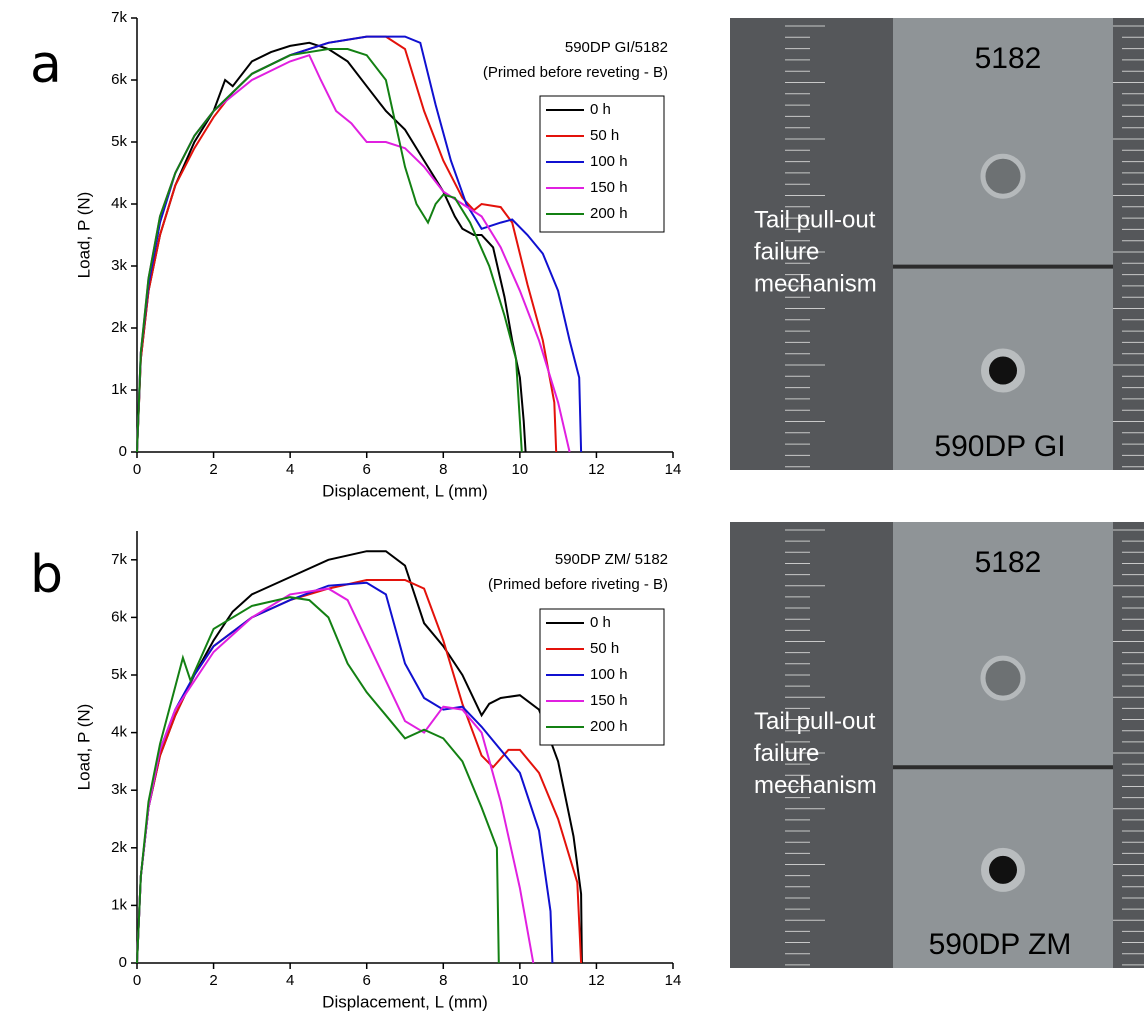 The height and width of the screenshot is (1032, 1144). What do you see at coordinates (46, 65) in the screenshot?
I see `panel-label: a` at bounding box center [46, 65].